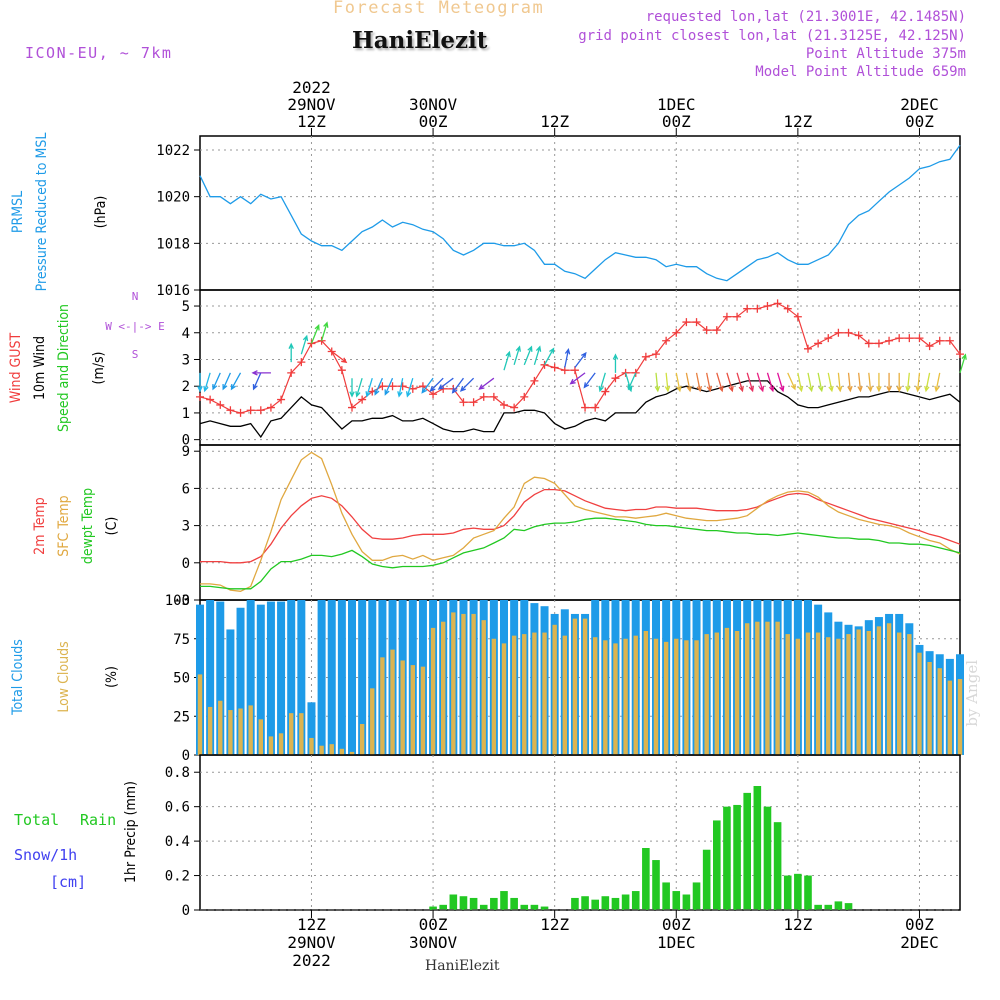 The width and height of the screenshot is (1000, 1000). I want to click on pressure-line, so click(580, 213).